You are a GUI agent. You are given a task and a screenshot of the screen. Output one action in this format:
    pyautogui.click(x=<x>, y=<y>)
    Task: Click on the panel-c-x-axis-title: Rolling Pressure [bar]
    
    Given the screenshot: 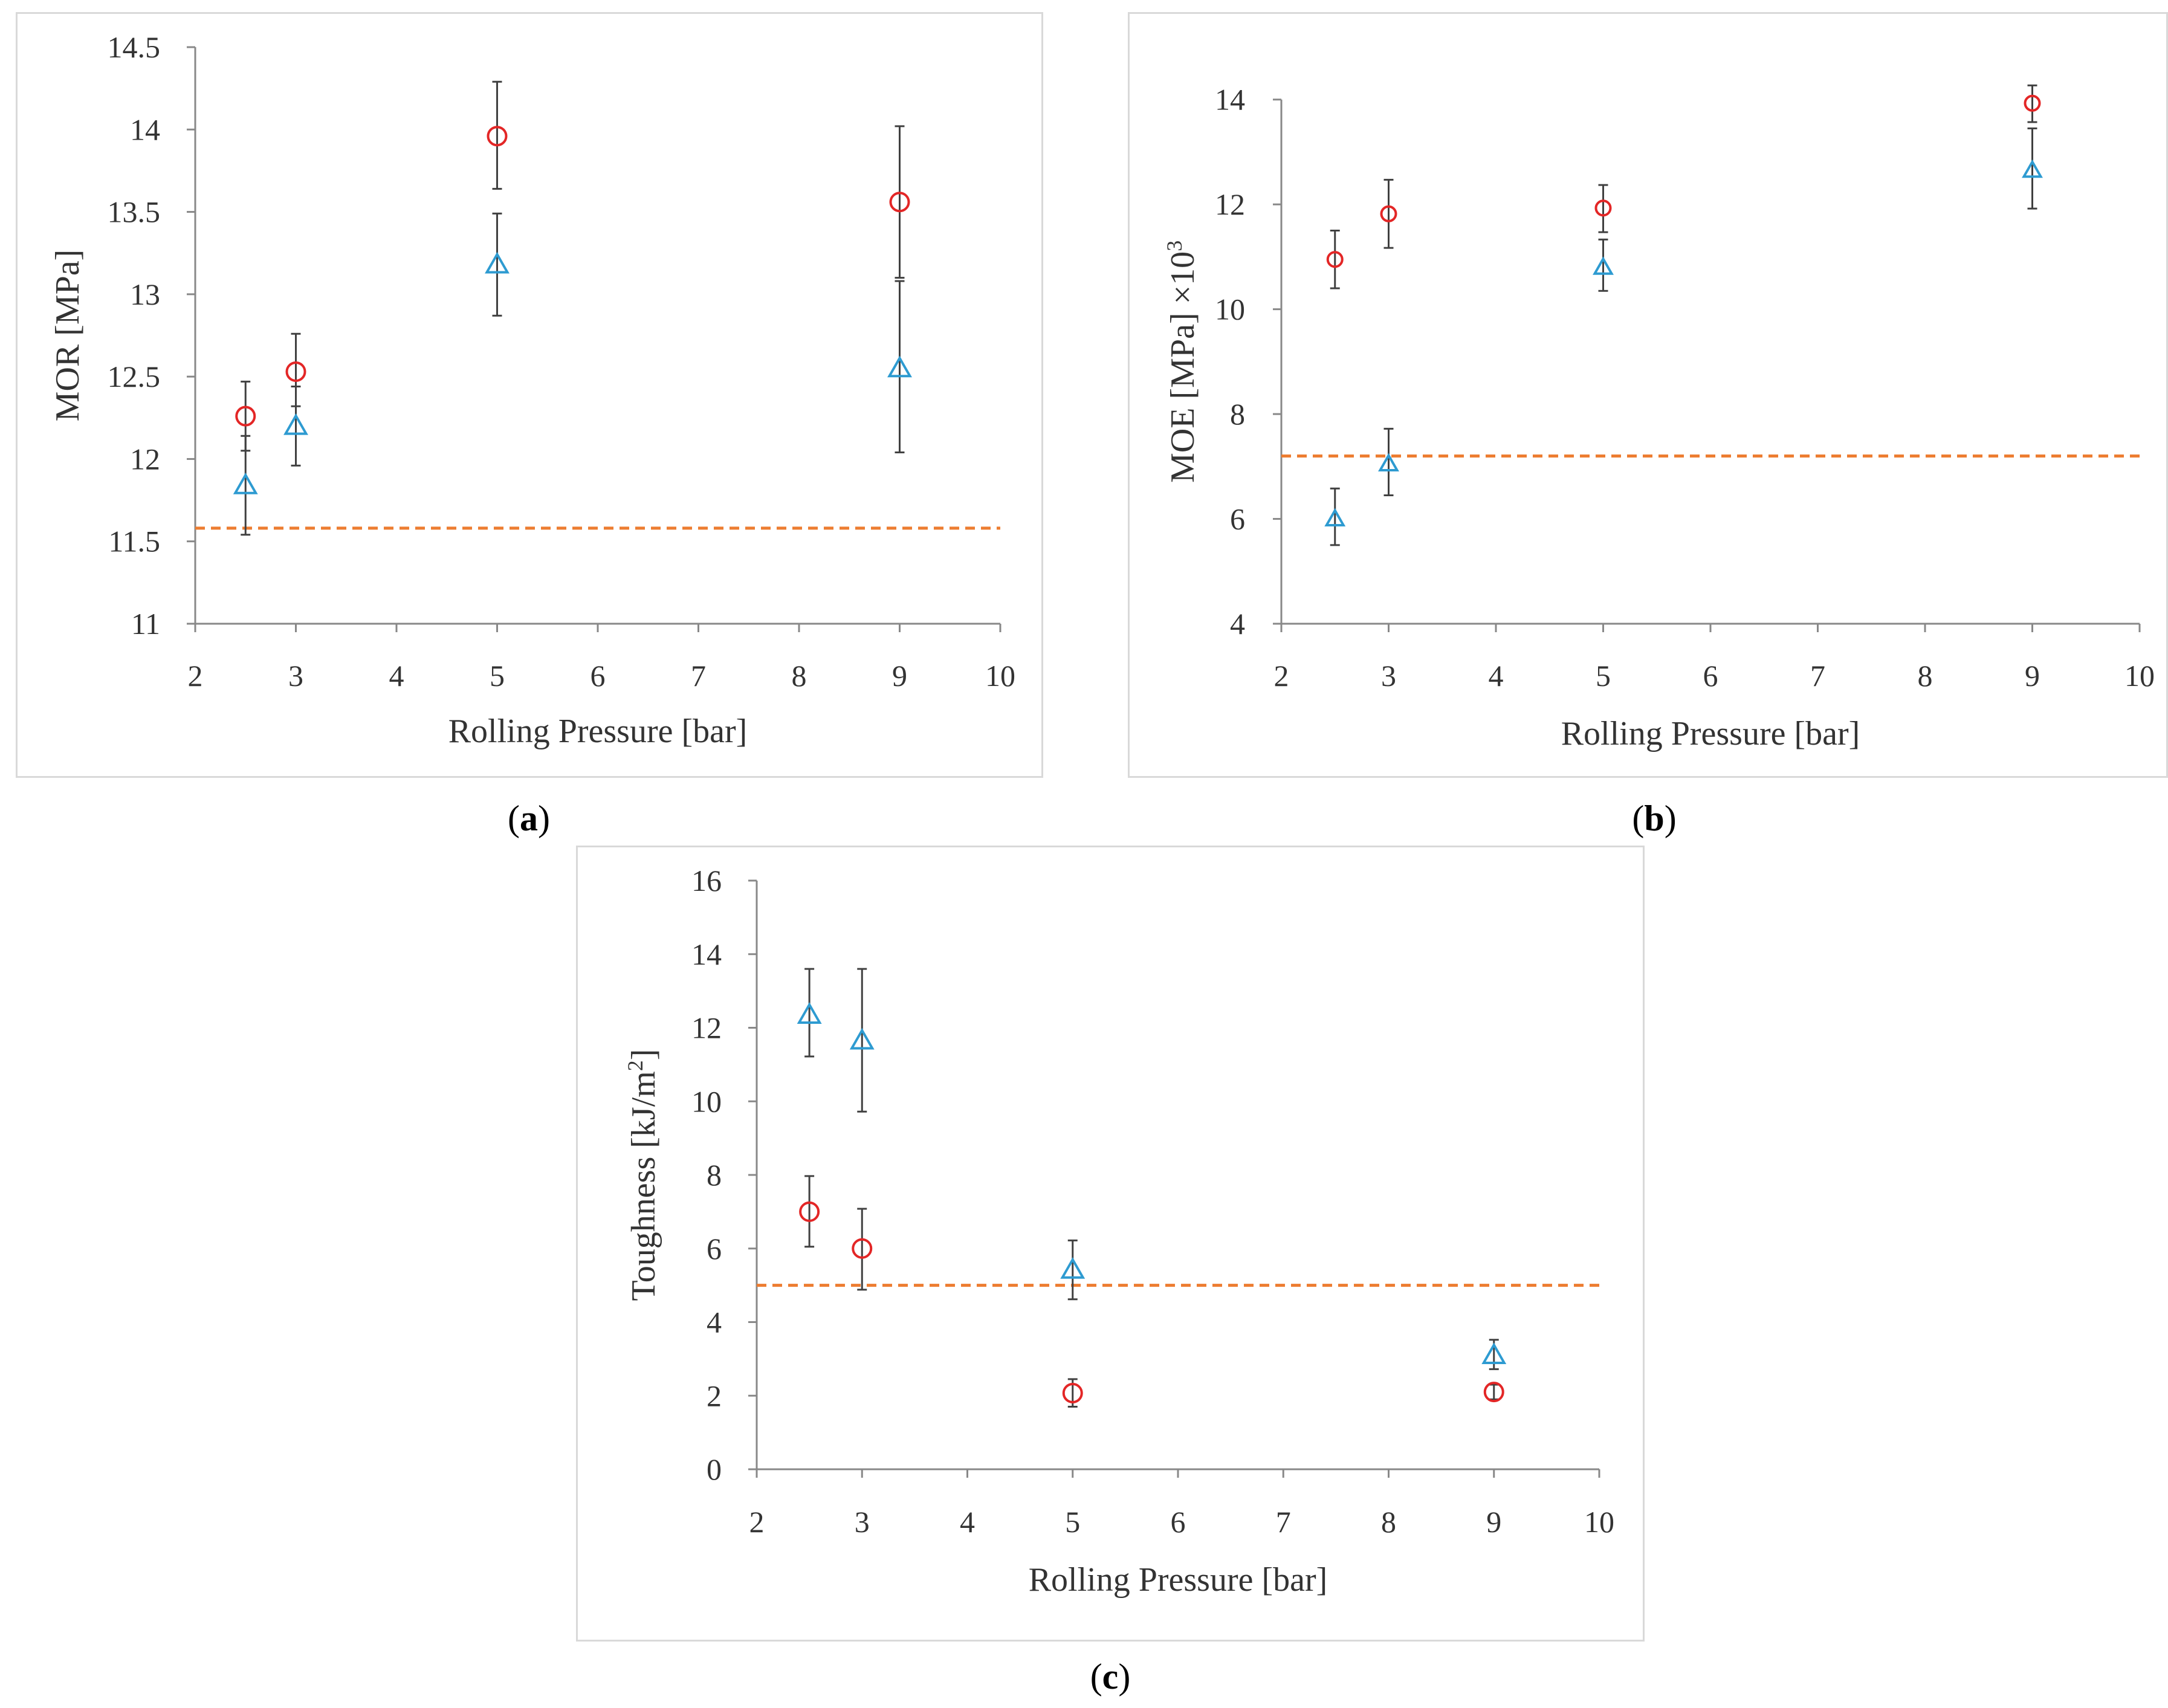 What is the action you would take?
    pyautogui.click(x=1178, y=1580)
    